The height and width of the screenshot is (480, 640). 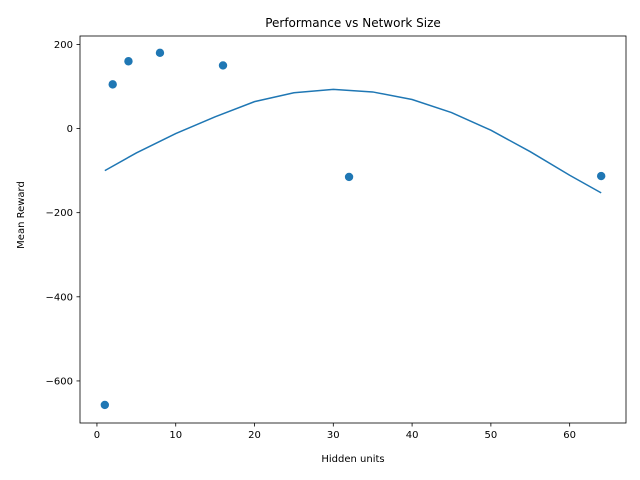 I want to click on x-tick-label: 50, so click(x=491, y=435).